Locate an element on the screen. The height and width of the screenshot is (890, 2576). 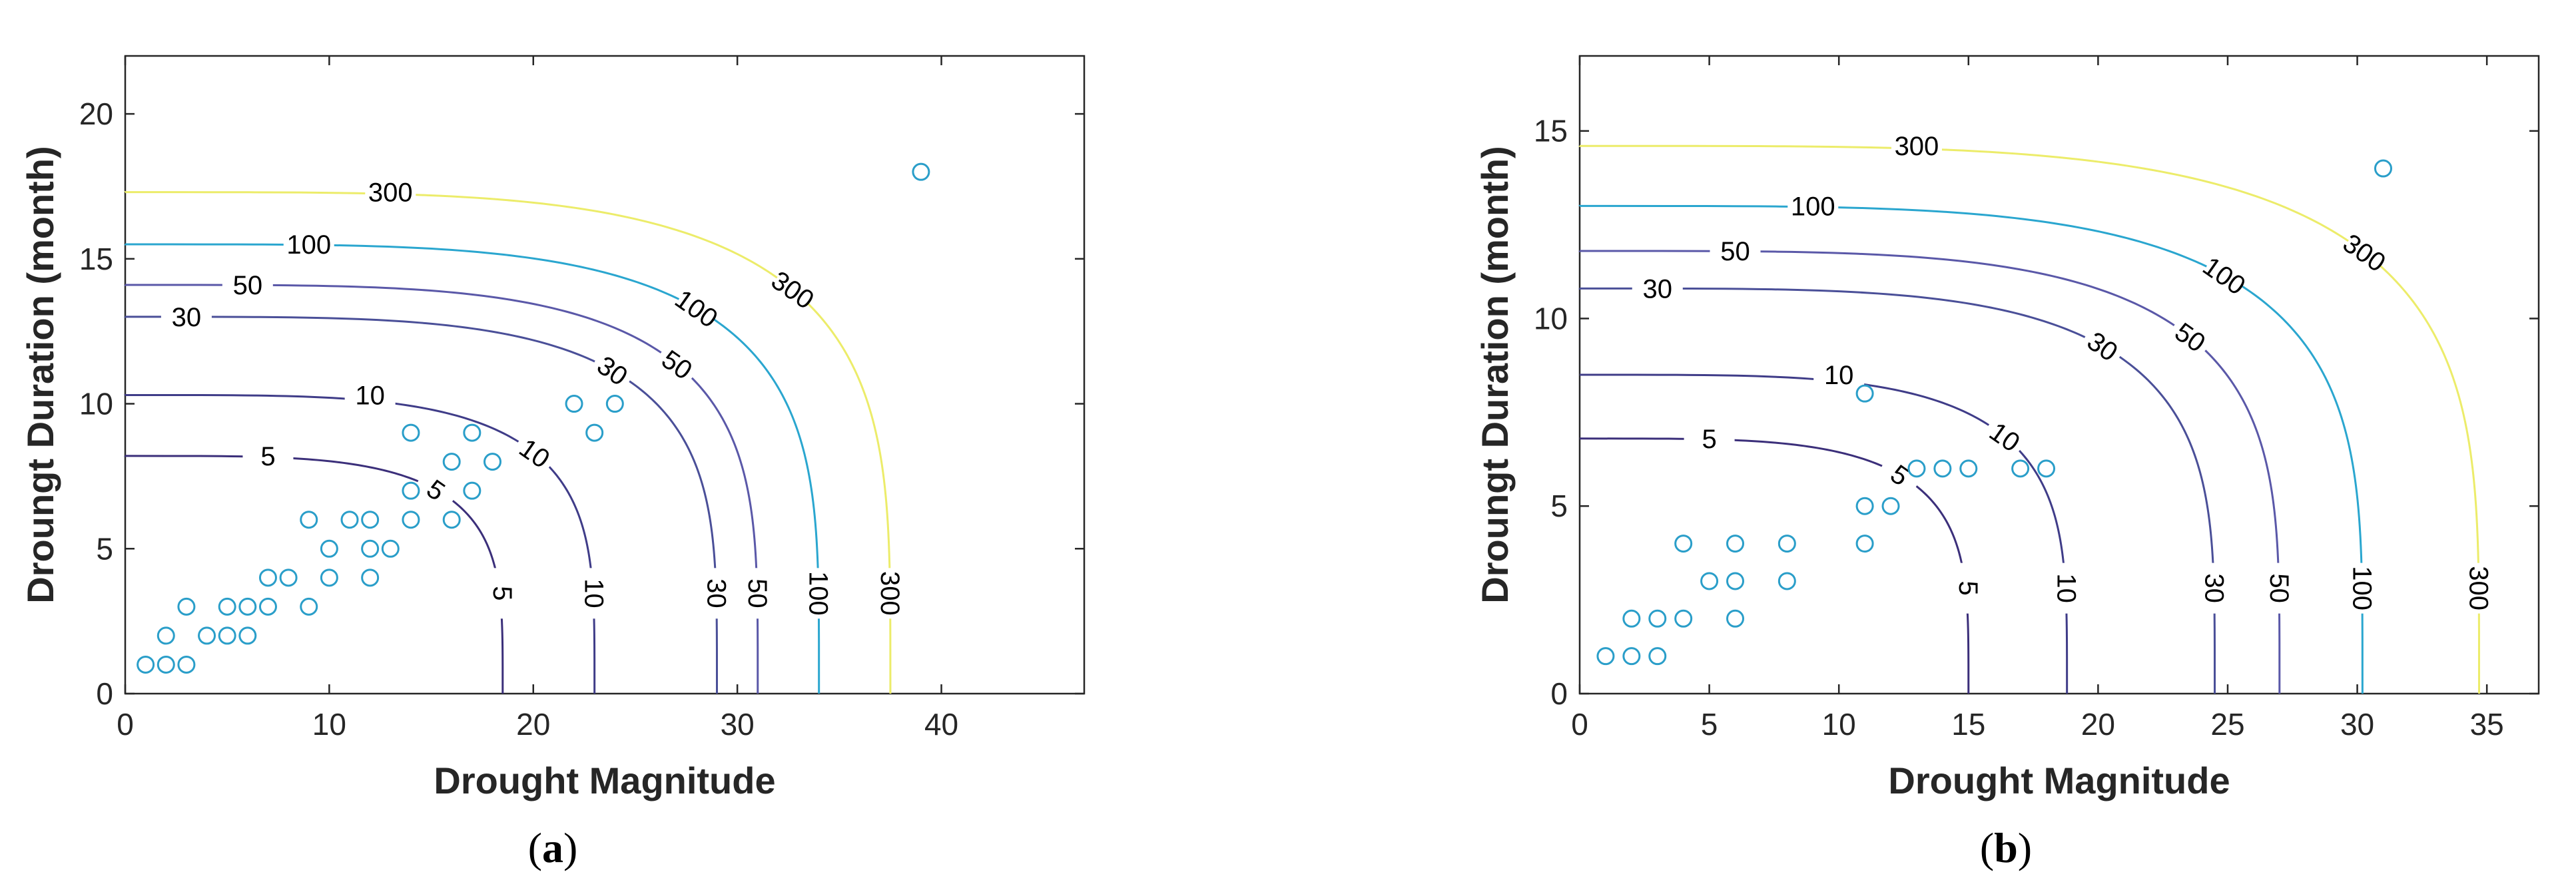
y-tick-label: 15 is located at coordinates (1551, 131).